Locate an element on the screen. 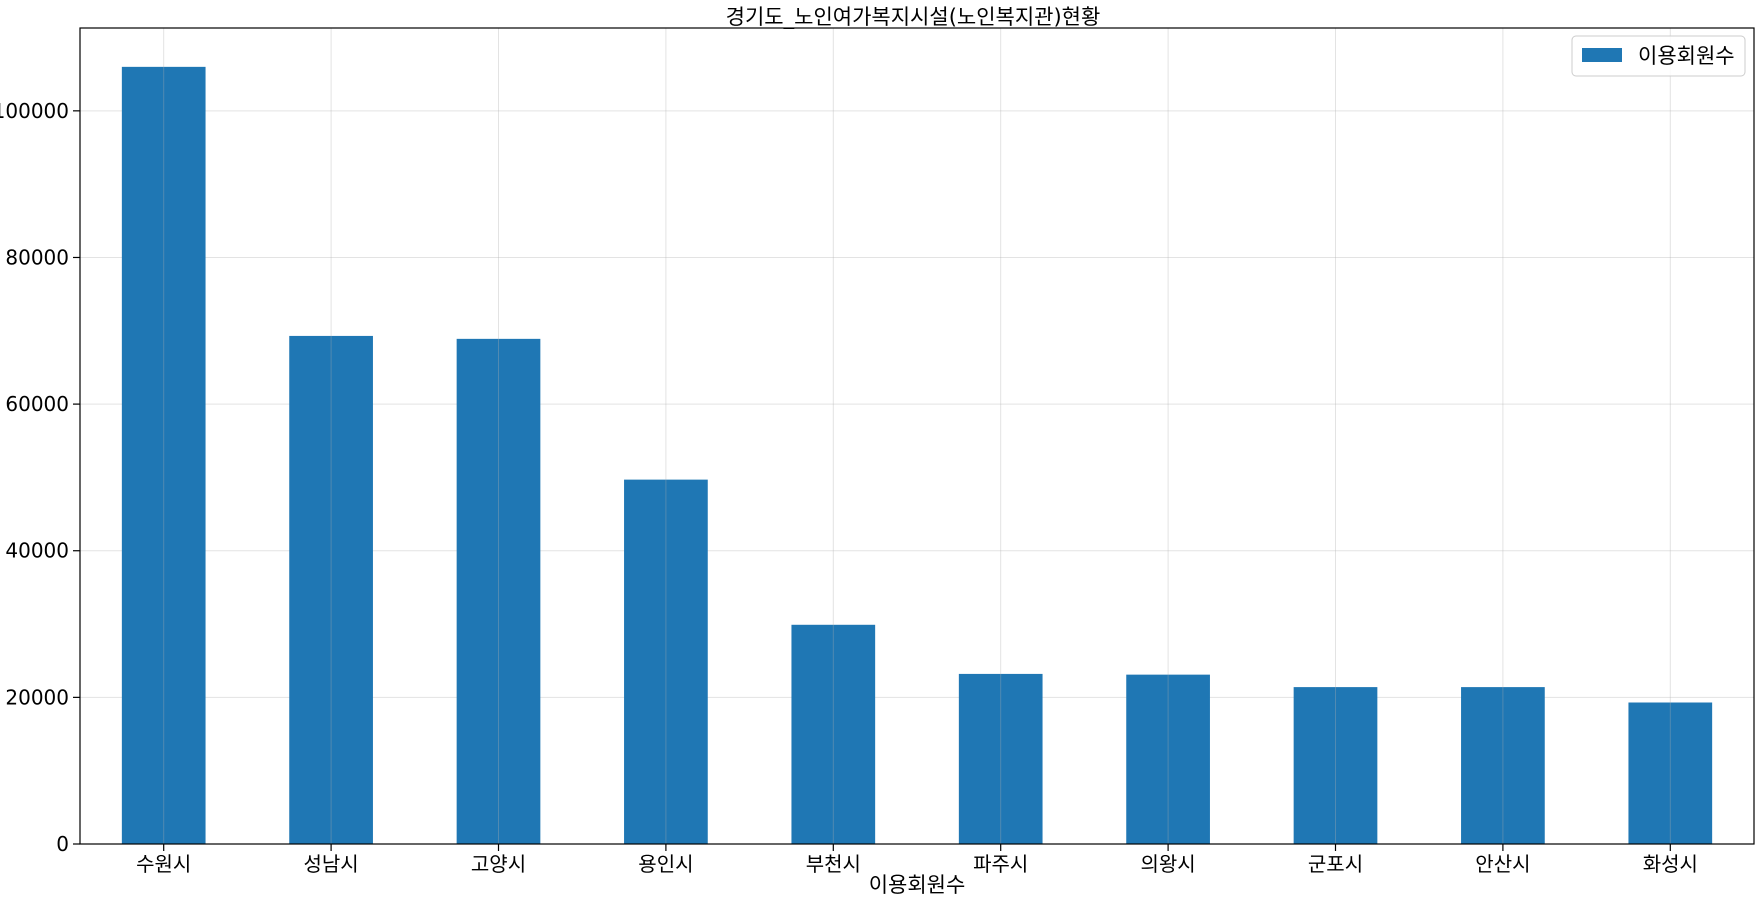 This screenshot has height=904, width=1761. x-tick-label: 고양시 is located at coordinates (498, 864).